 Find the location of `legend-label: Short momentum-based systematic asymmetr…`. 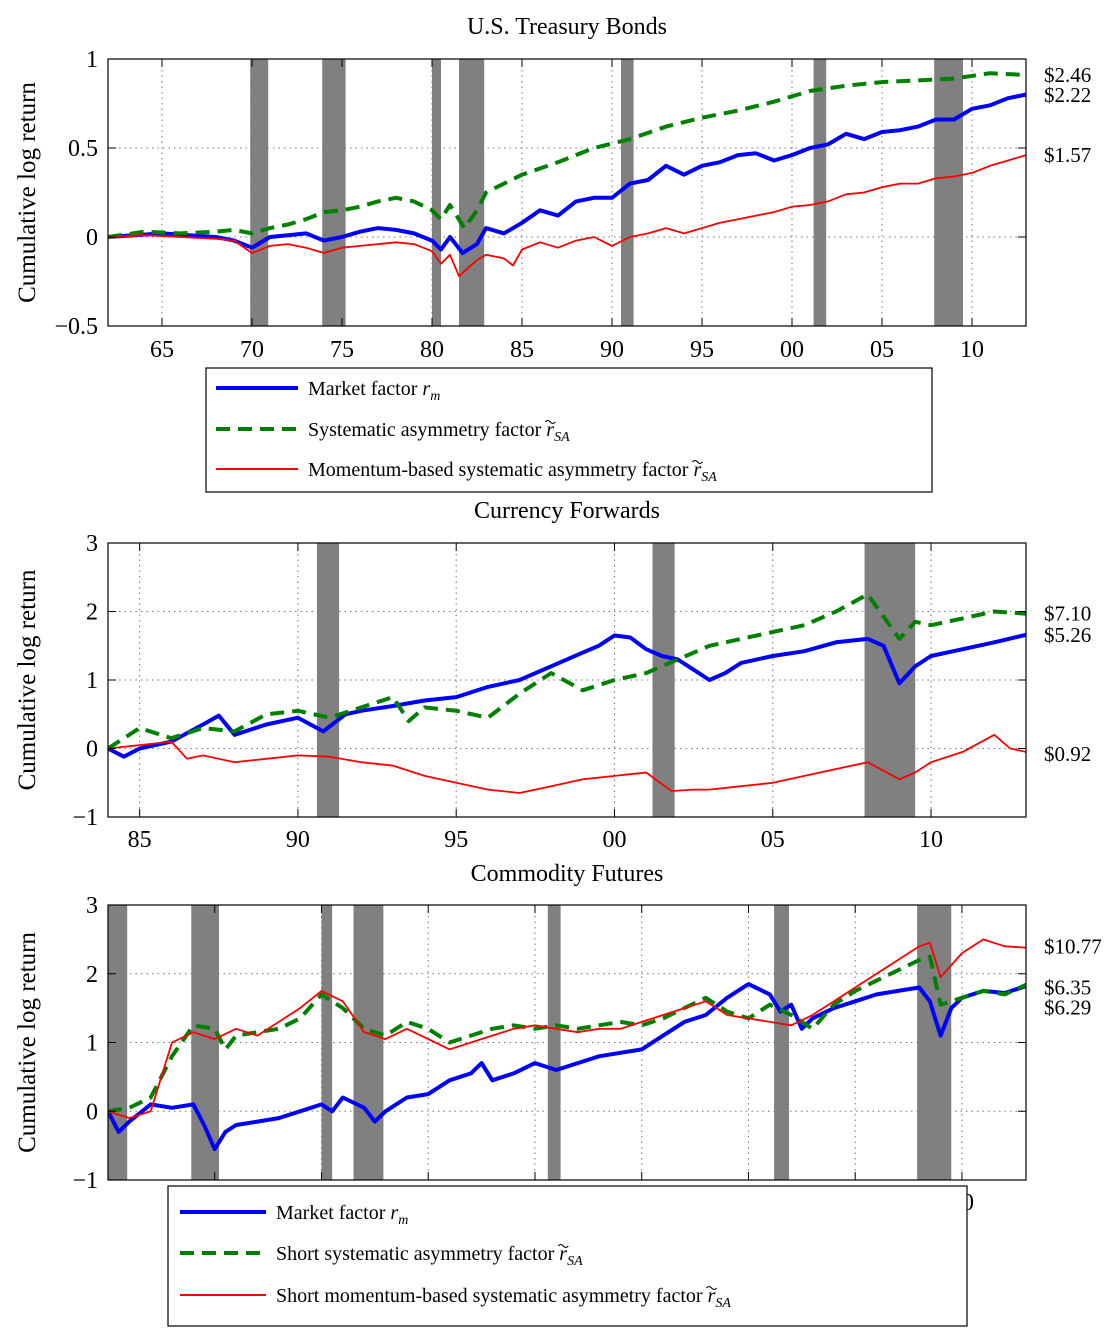

legend-label: Short momentum-based systematic asymmetr… is located at coordinates (503, 1298).